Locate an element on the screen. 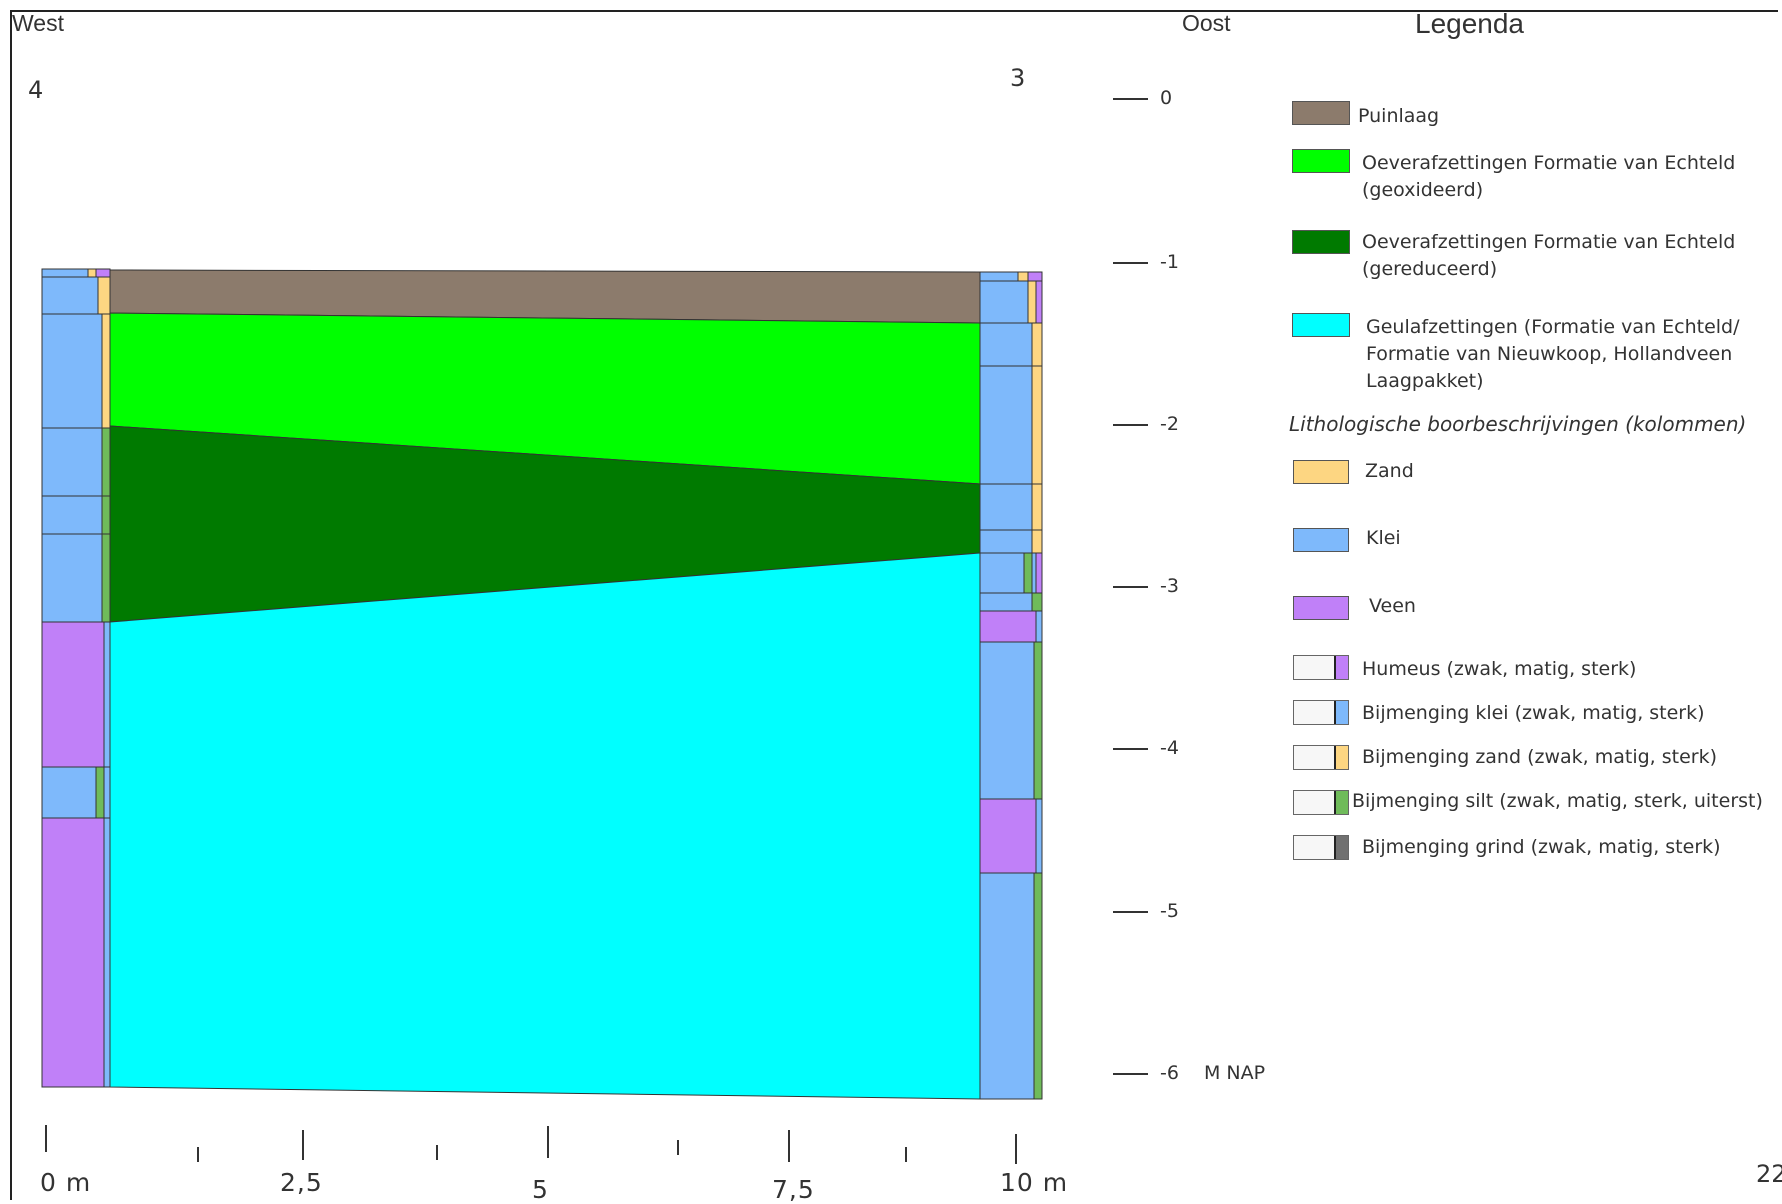  depth-axis-ticks is located at coordinates (1130, 586).